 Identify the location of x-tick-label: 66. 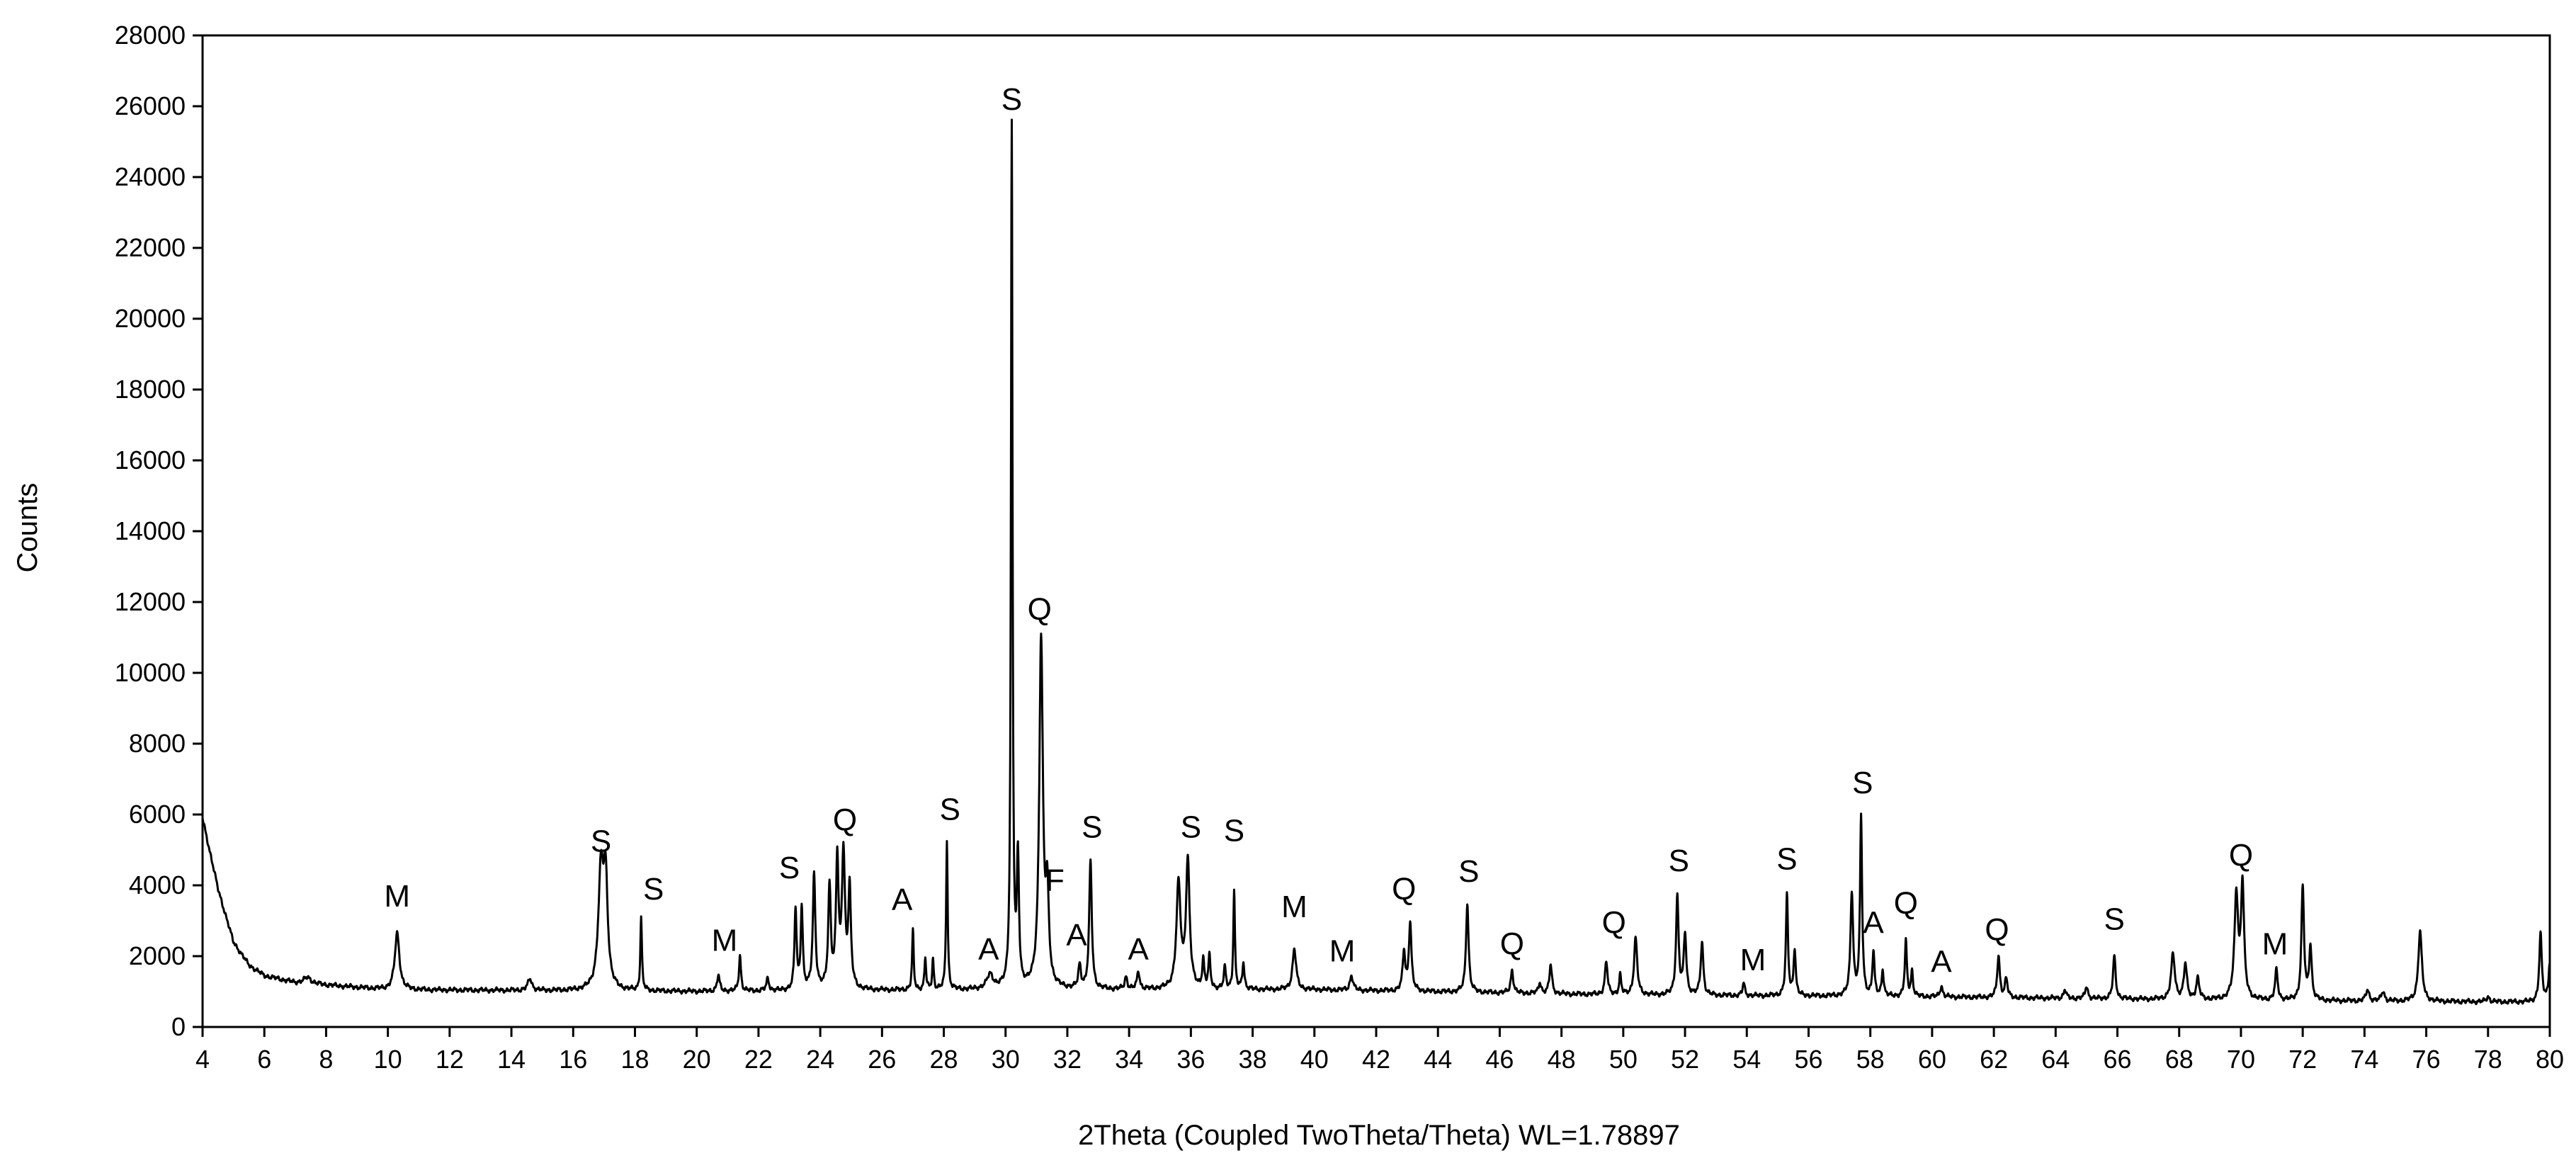
(2118, 1059).